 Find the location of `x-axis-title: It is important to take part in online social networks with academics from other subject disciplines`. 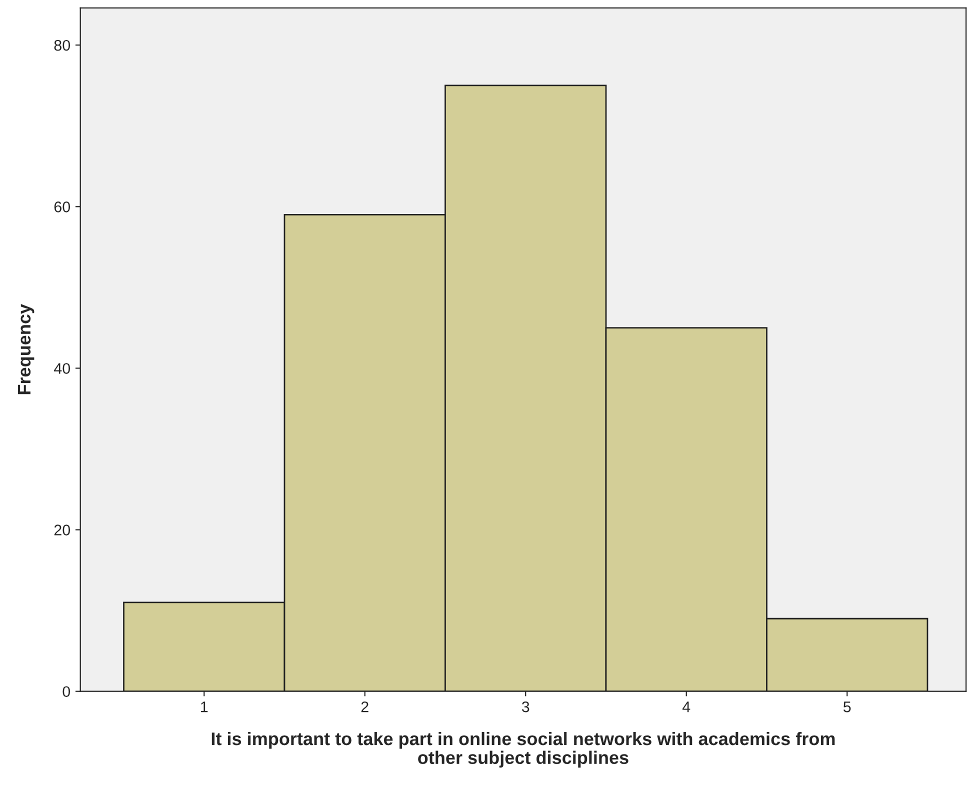

x-axis-title: It is important to take part in online social networks with academics from other subject disciplines is located at coordinates (523, 750).